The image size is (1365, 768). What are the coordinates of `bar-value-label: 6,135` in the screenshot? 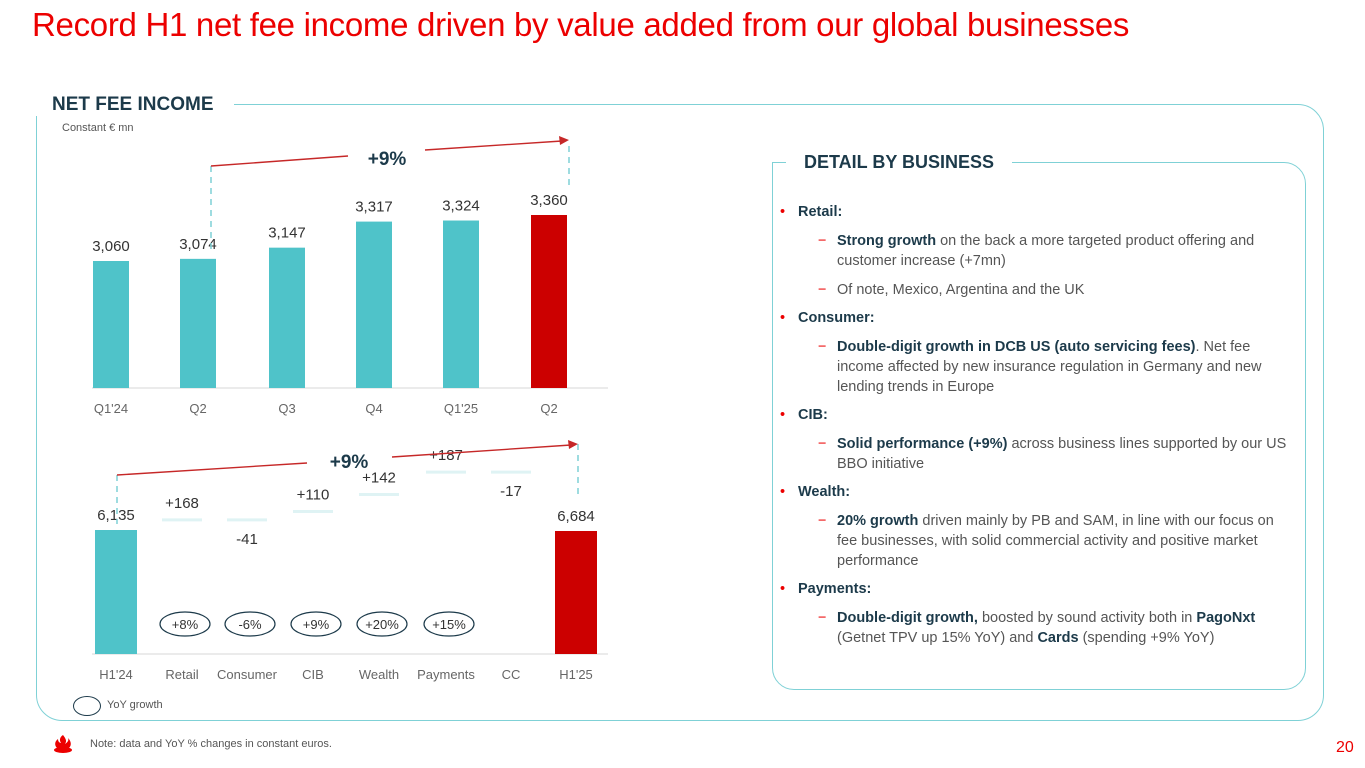 It's located at (116, 515).